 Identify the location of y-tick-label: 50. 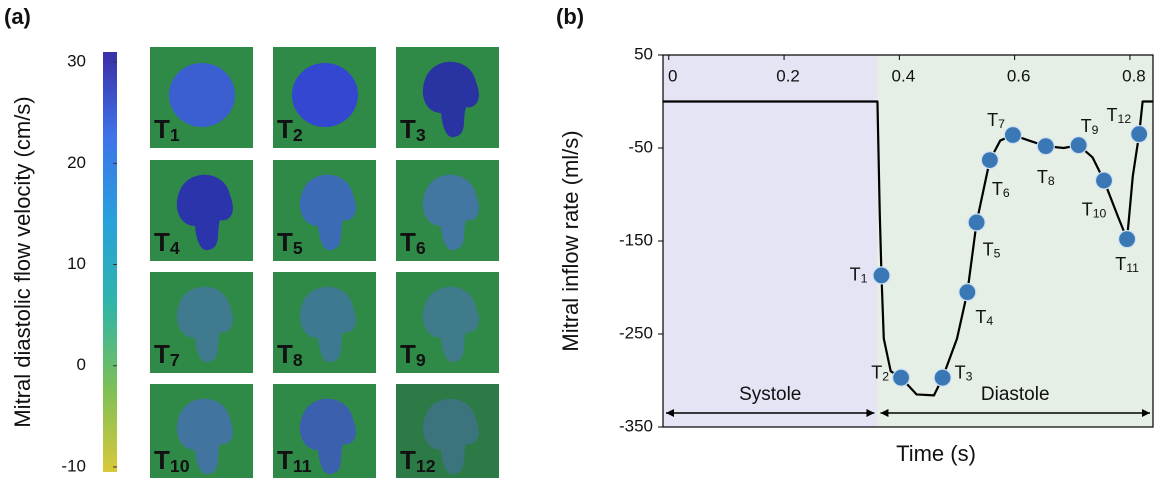
(643, 53).